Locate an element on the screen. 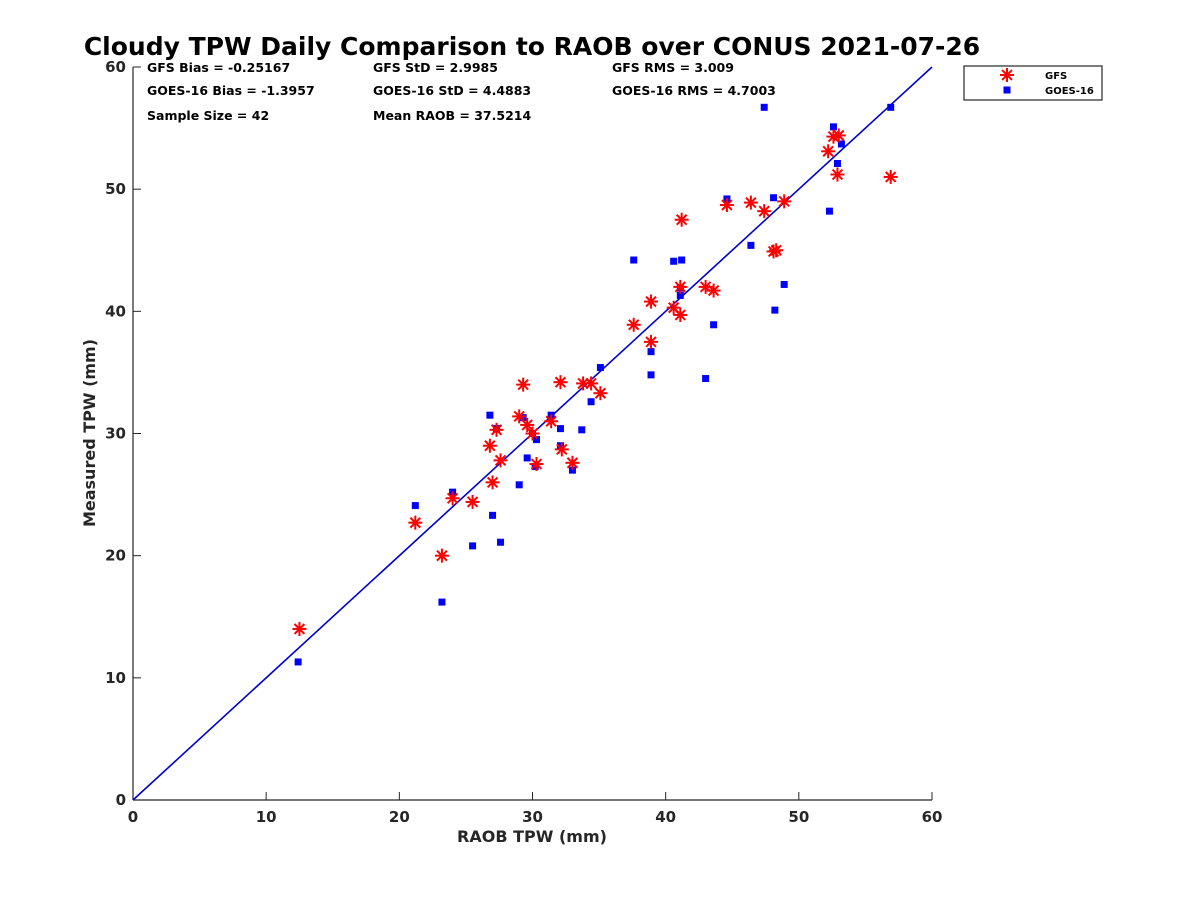 This screenshot has width=1200, height=900. legend-label-goes-16: GOES-16 is located at coordinates (1069, 91).